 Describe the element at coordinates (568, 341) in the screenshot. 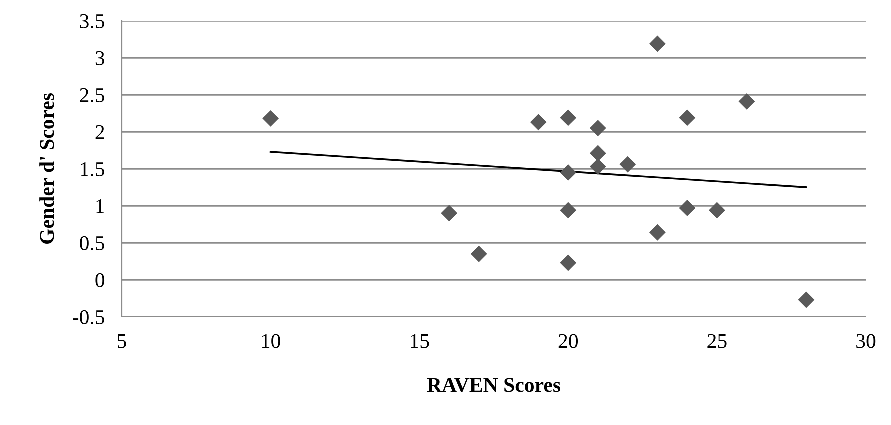

I see `x-tick-label: 20` at that location.